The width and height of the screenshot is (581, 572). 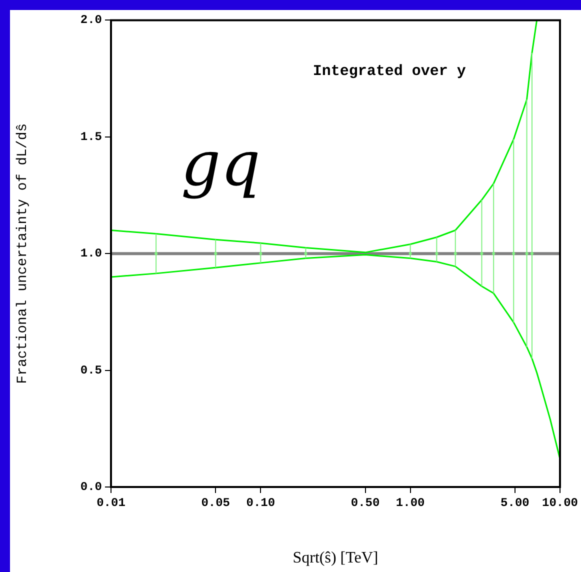 I want to click on x-axis-title: Sqrt(ŝ) [TeV], so click(x=335, y=558).